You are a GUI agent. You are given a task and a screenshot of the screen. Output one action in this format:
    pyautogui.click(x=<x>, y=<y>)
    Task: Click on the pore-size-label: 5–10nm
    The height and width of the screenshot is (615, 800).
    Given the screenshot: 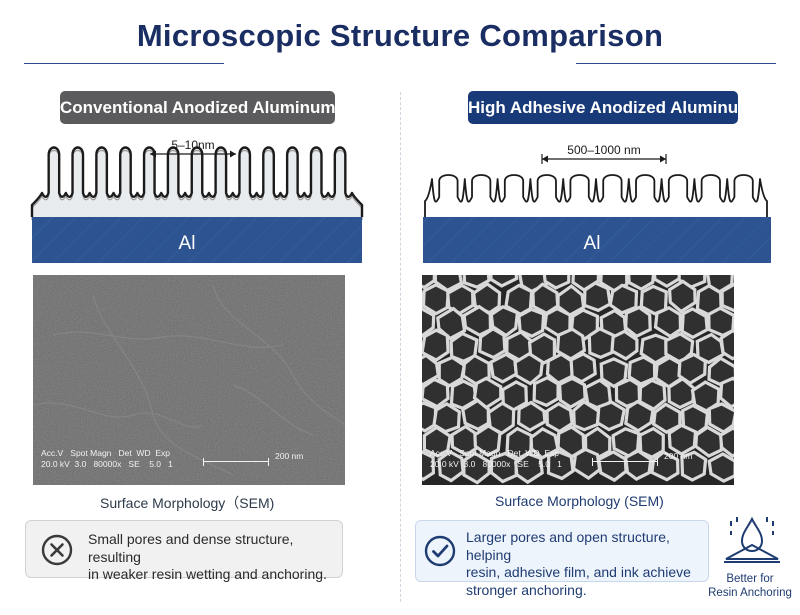 What is the action you would take?
    pyautogui.click(x=192, y=145)
    